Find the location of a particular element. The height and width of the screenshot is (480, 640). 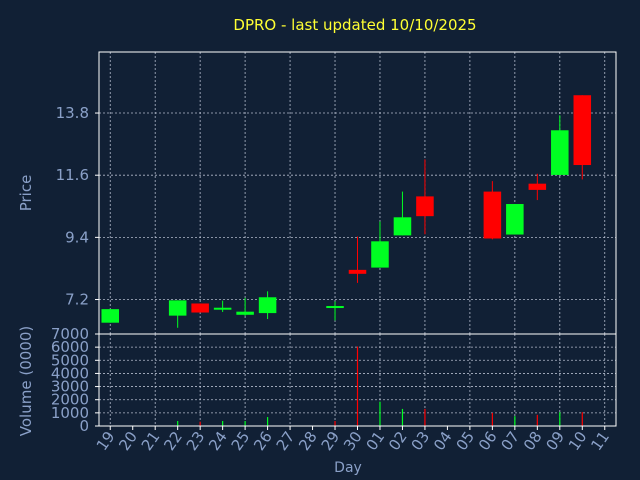

x-tick-label: 04 is located at coordinates (443, 441).